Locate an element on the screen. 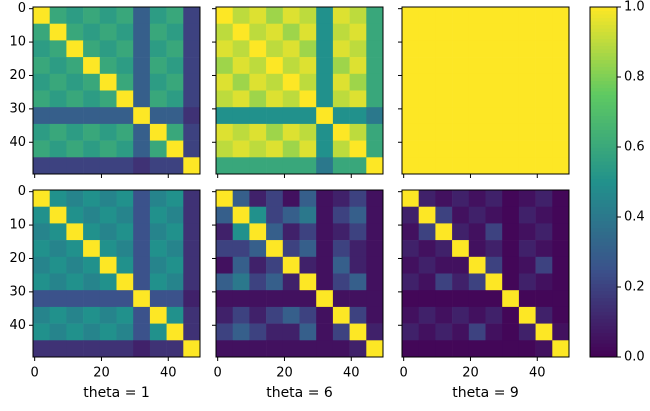 The width and height of the screenshot is (650, 411). heatmap-panel is located at coordinates (486, 274).